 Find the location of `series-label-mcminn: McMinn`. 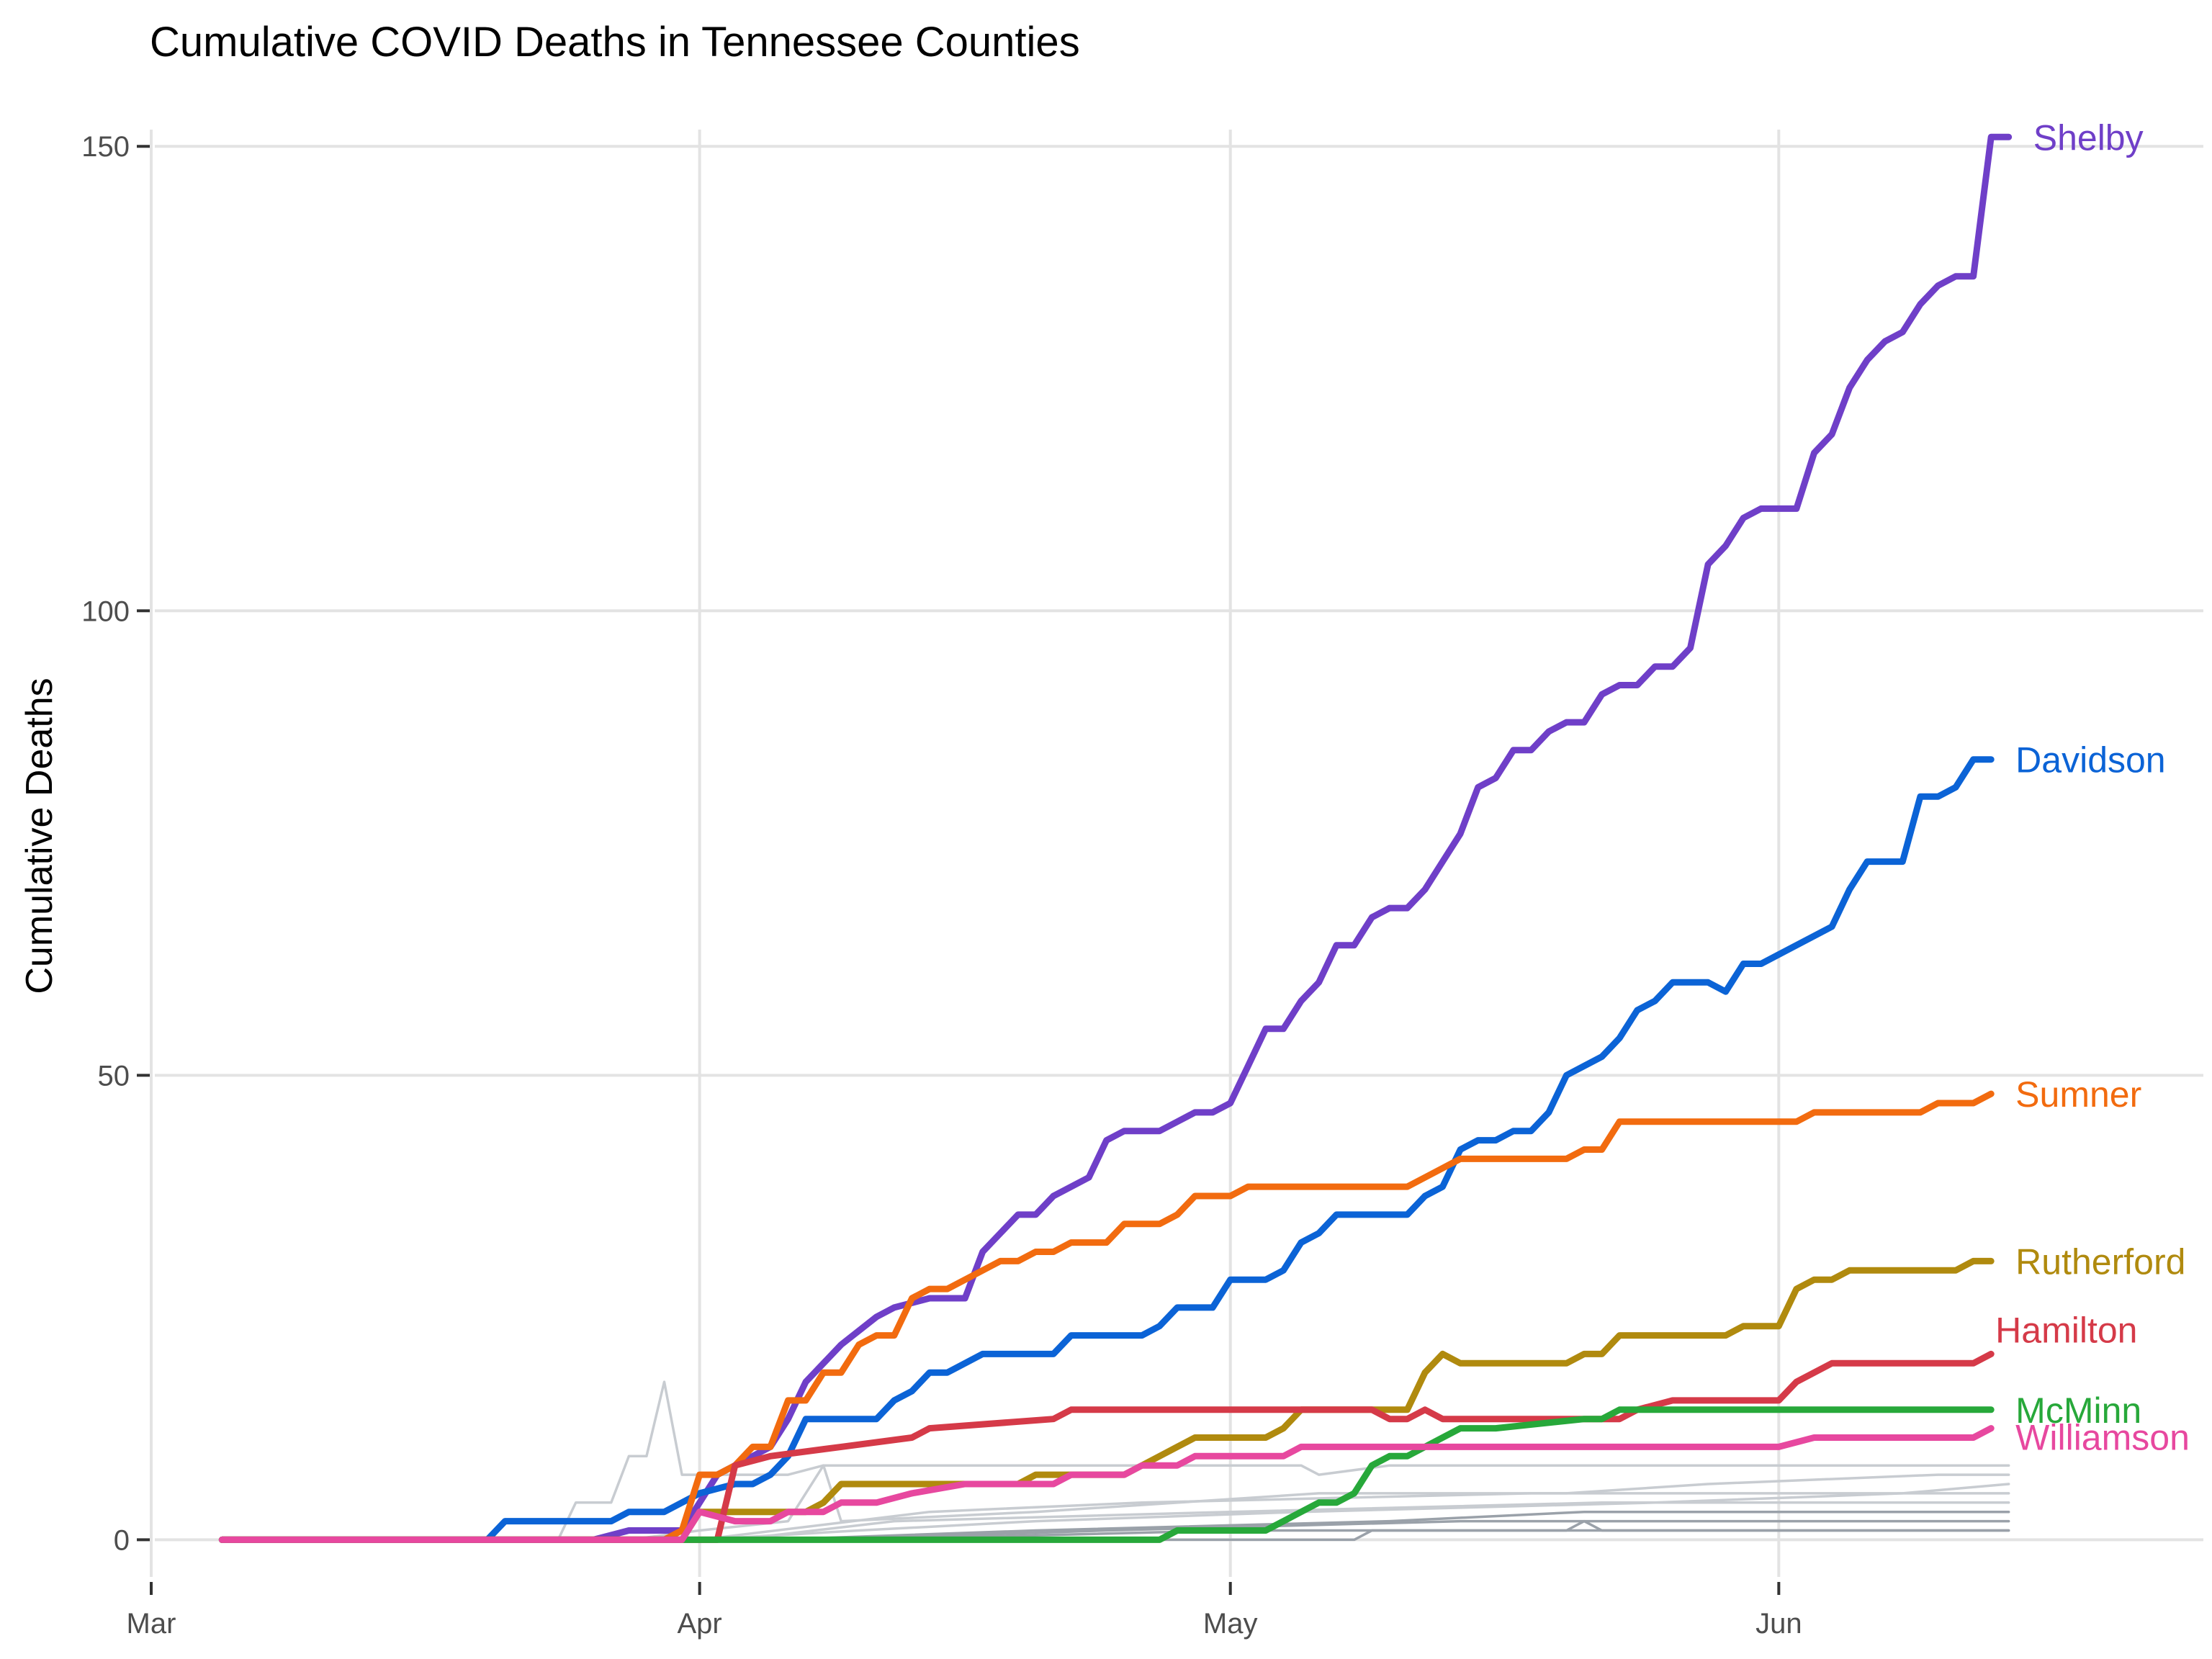

series-label-mcminn: McMinn is located at coordinates (2078, 1410).